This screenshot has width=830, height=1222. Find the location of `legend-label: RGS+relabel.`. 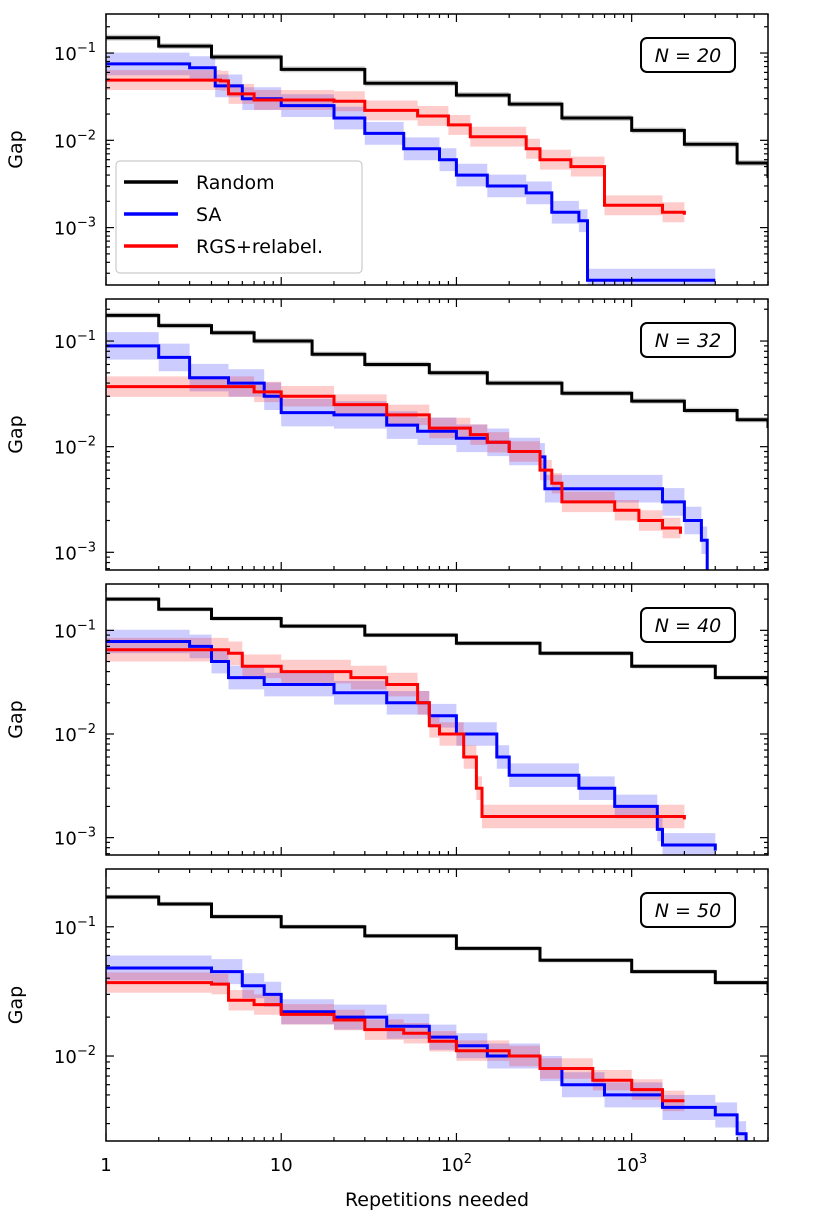

legend-label: RGS+relabel. is located at coordinates (259, 247).